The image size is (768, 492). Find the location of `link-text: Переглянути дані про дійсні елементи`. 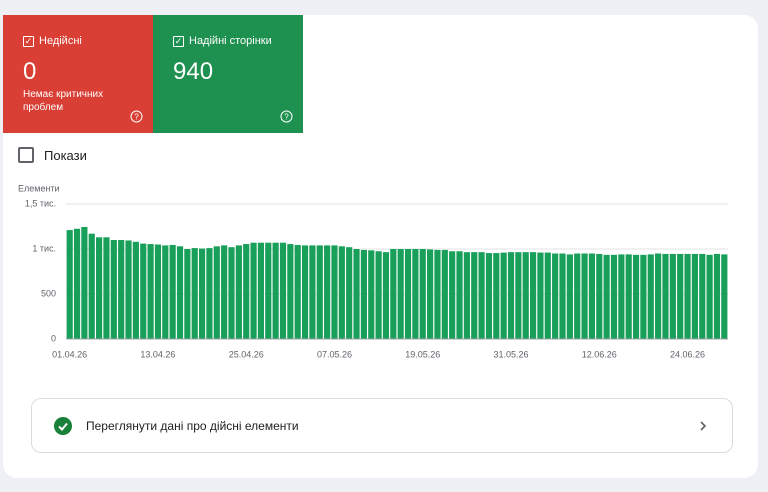

link-text: Переглянути дані про дійсні елементи is located at coordinates (192, 425).